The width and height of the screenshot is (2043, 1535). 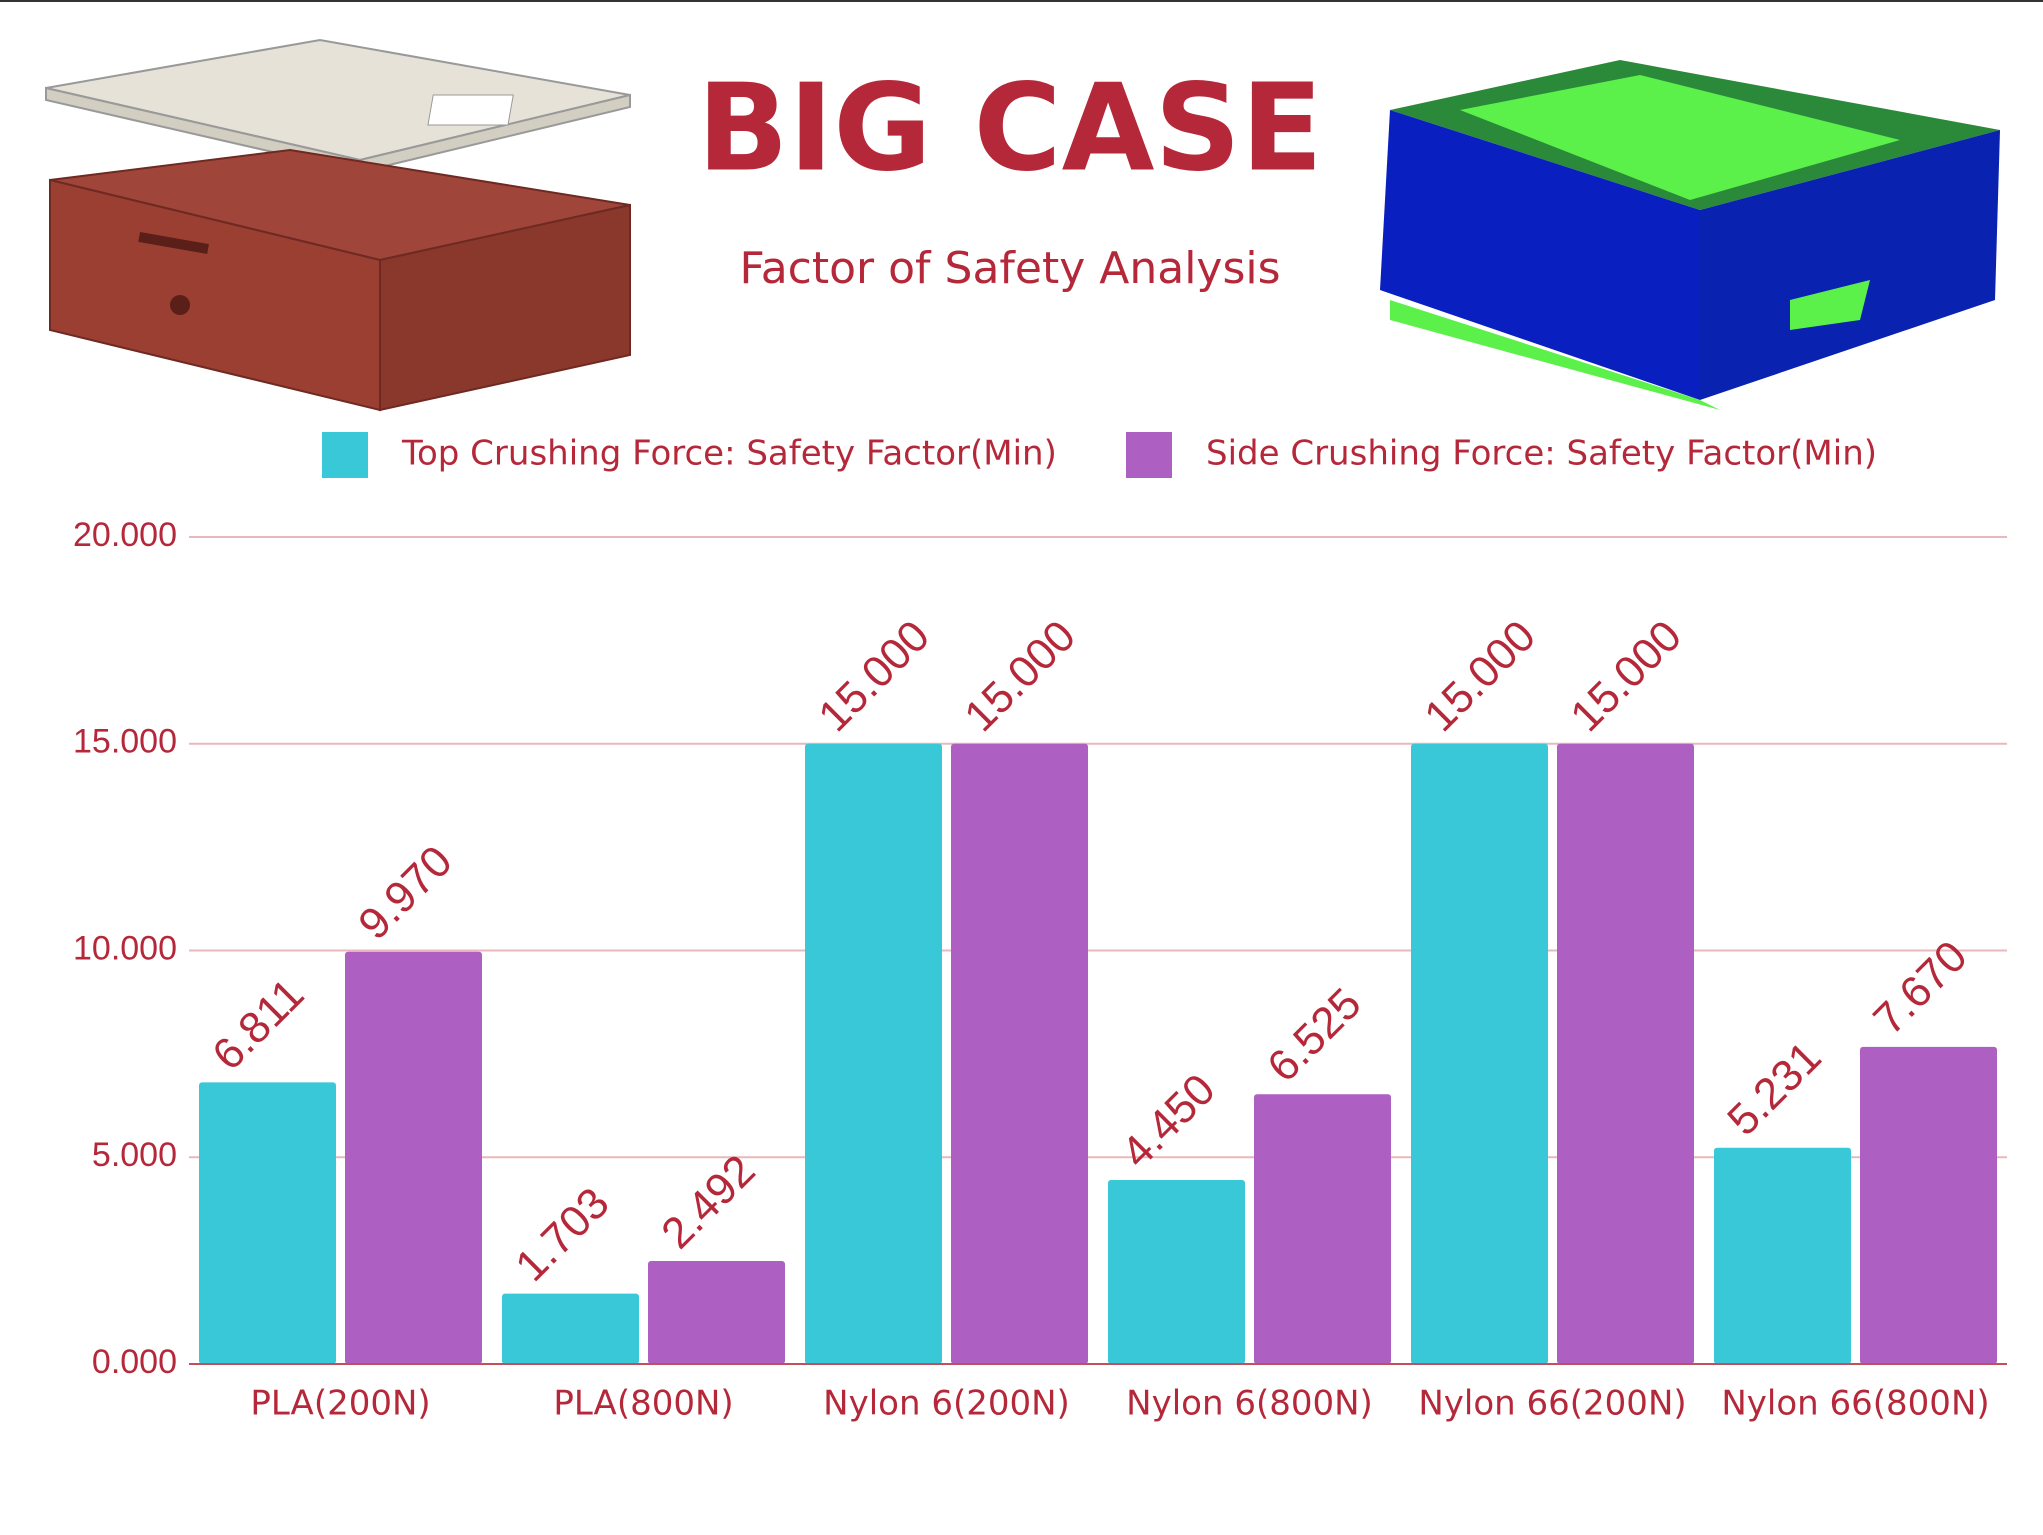 What do you see at coordinates (134, 1155) in the screenshot?
I see `y-tick-label: 5.000` at bounding box center [134, 1155].